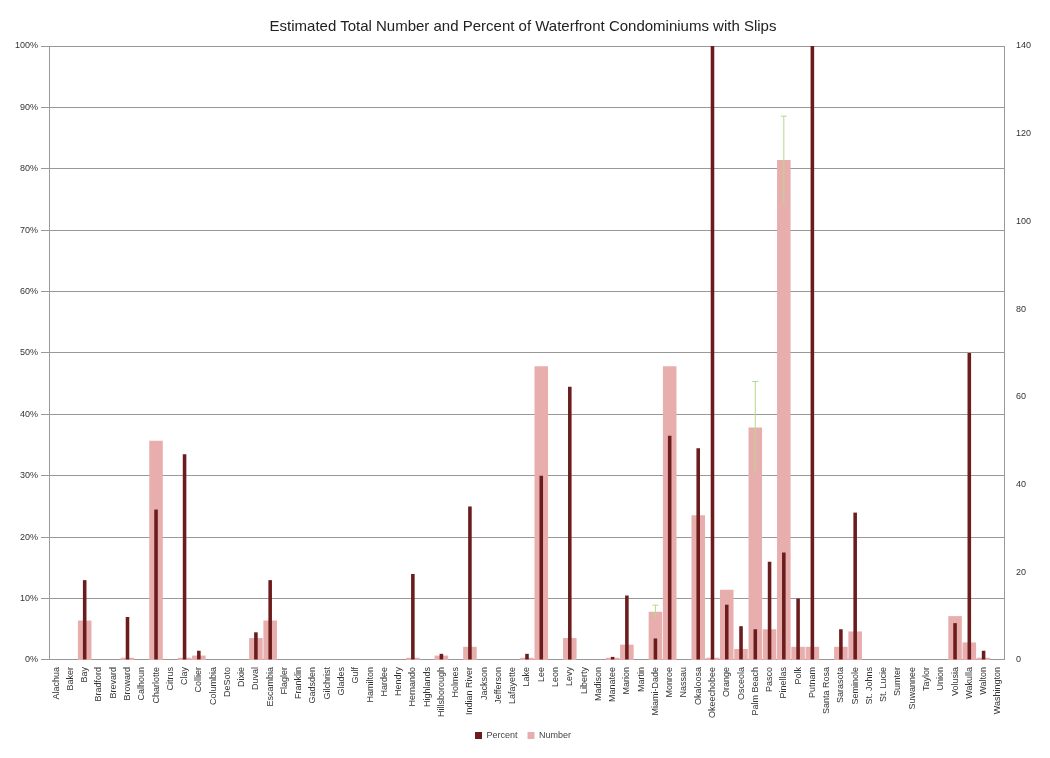 The height and width of the screenshot is (758, 1050). What do you see at coordinates (298, 682) in the screenshot?
I see `x-tick-label: Franklin` at bounding box center [298, 682].